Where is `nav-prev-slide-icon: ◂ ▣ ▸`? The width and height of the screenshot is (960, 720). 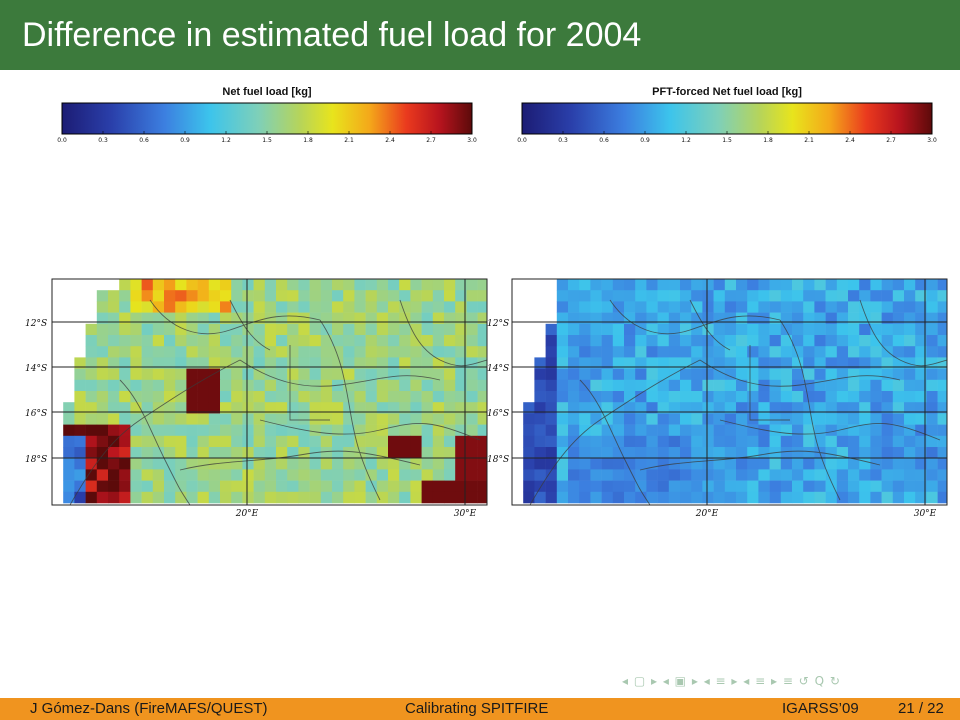 nav-prev-slide-icon: ◂ ▣ ▸ is located at coordinates (680, 681).